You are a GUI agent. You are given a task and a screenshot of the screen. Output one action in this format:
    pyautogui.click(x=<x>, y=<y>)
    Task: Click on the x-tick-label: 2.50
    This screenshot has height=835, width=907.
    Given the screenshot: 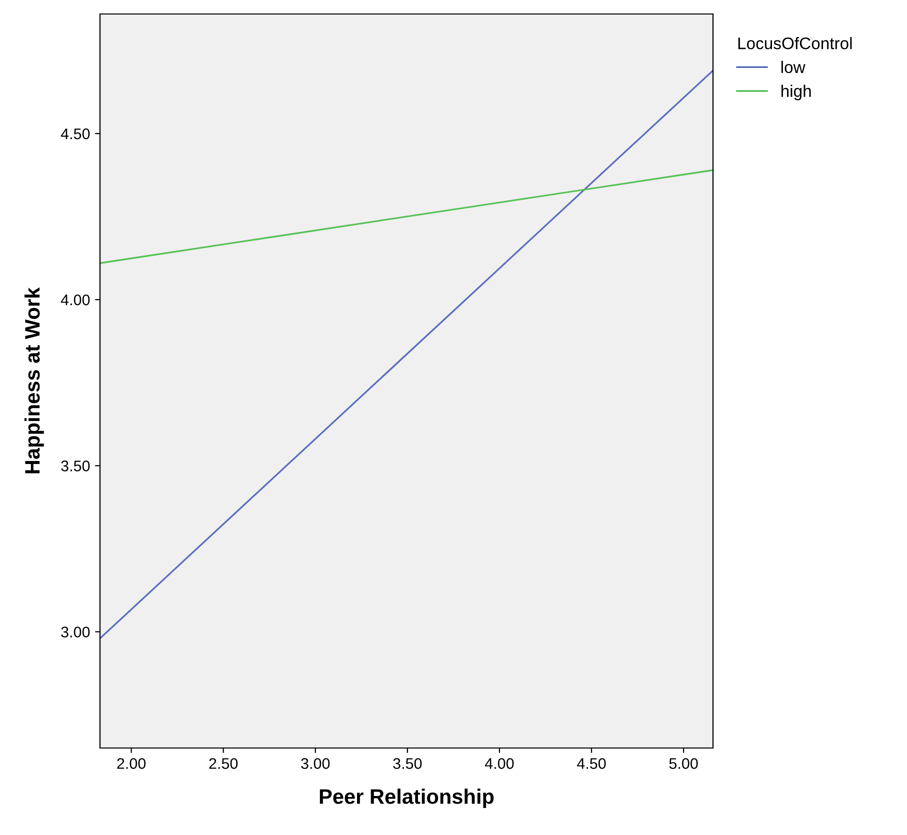 What is the action you would take?
    pyautogui.click(x=223, y=763)
    